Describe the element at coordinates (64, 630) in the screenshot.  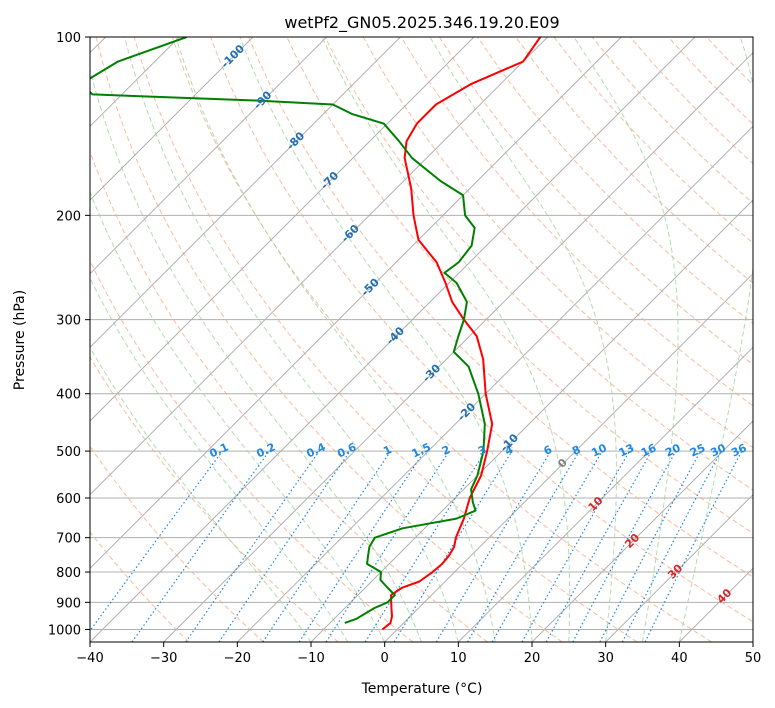
I see `y-tick-label: 1000` at that location.